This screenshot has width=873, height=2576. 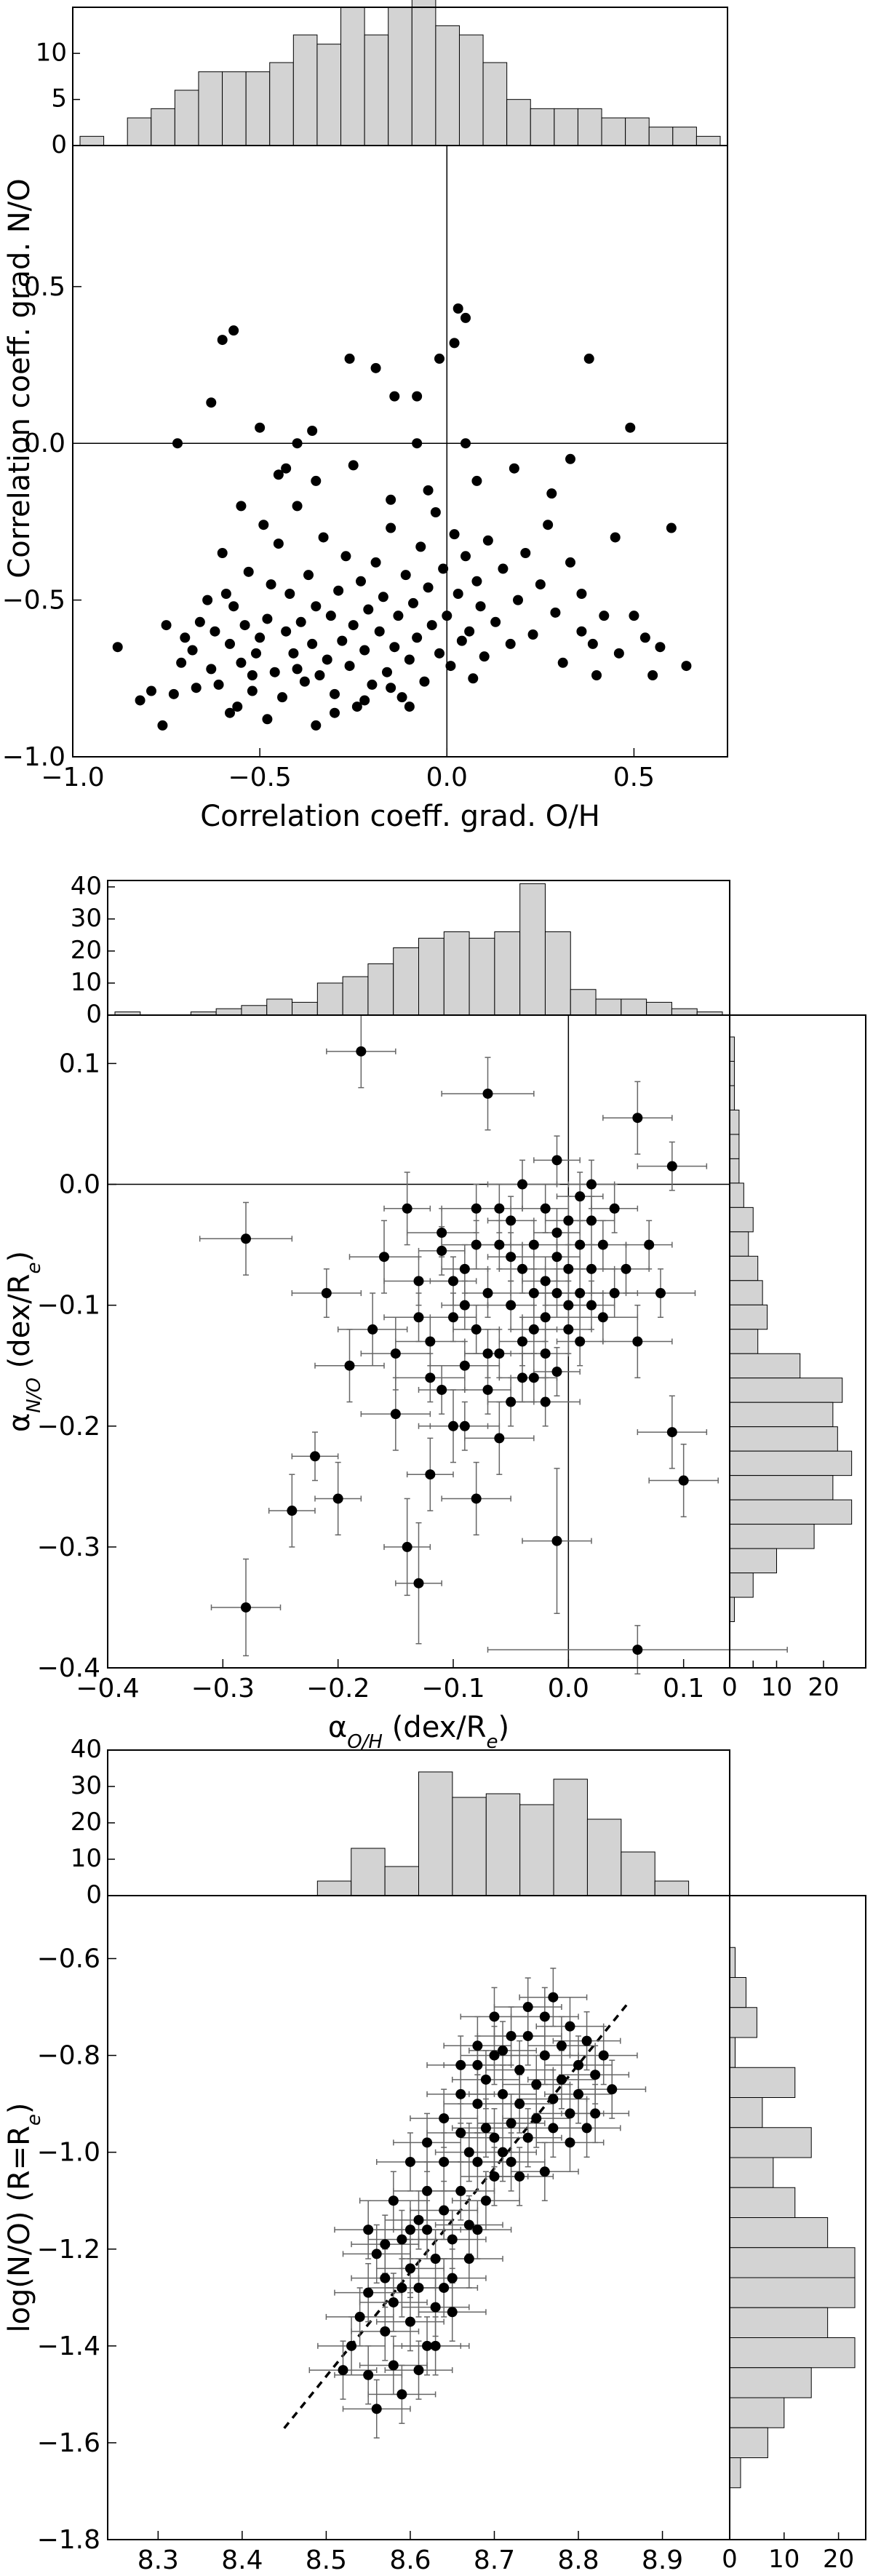 I want to click on x-tick-label: 8.3, so click(x=158, y=2560).